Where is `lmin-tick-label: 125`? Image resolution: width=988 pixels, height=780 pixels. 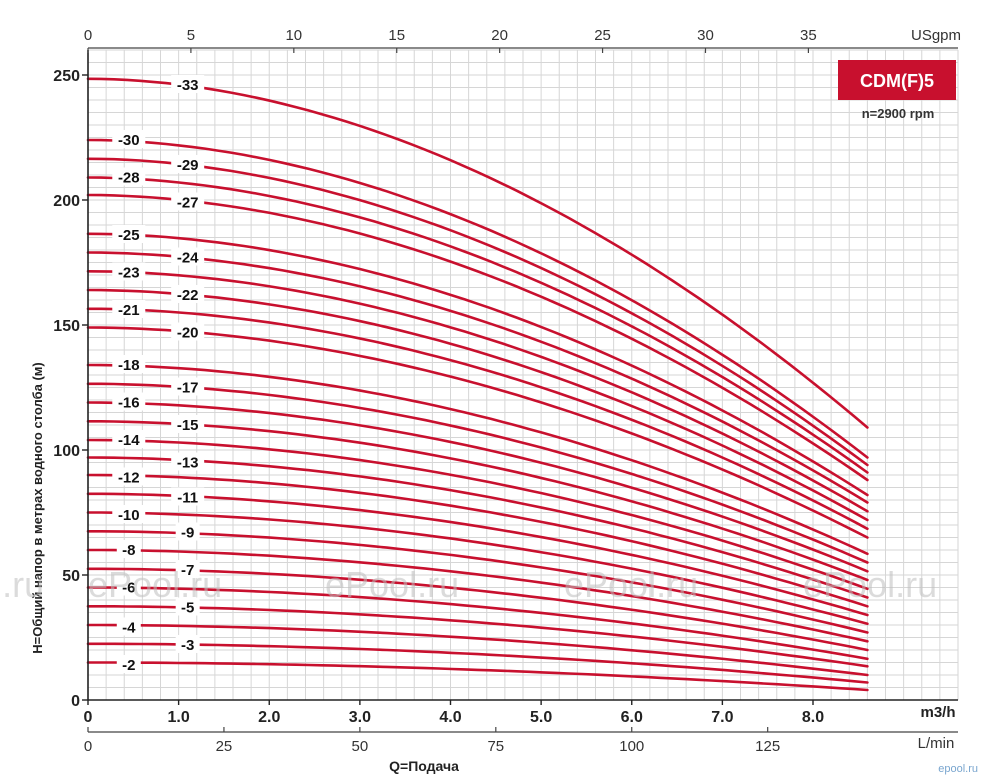
lmin-tick-label: 125 is located at coordinates (767, 746).